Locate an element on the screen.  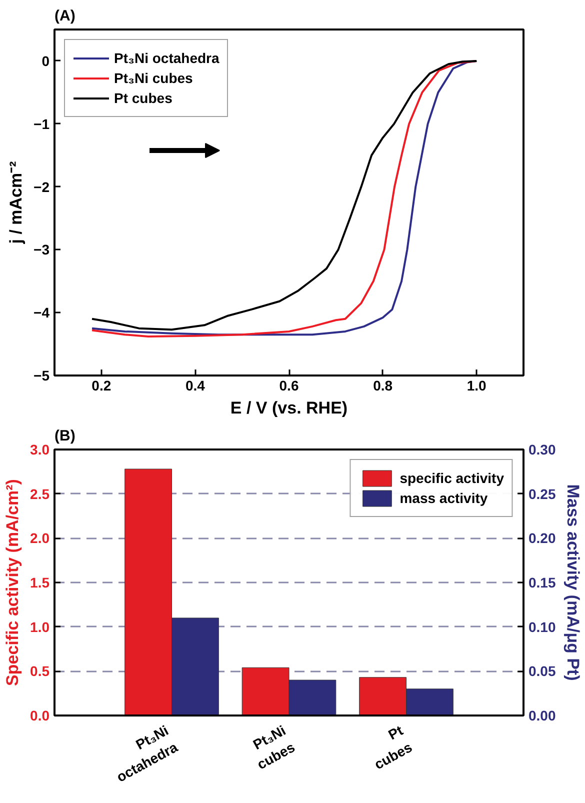
x-tick-label: 1.0 is located at coordinates (476, 386).